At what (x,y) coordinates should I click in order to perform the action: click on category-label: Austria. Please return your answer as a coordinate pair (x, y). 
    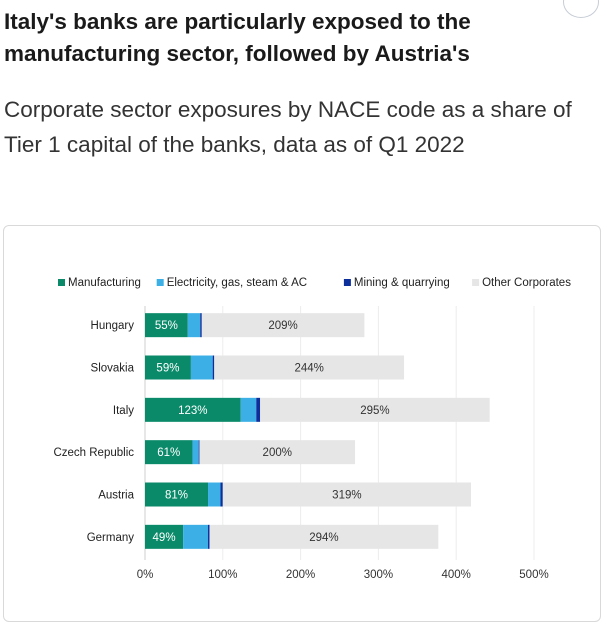
    Looking at the image, I should click on (116, 496).